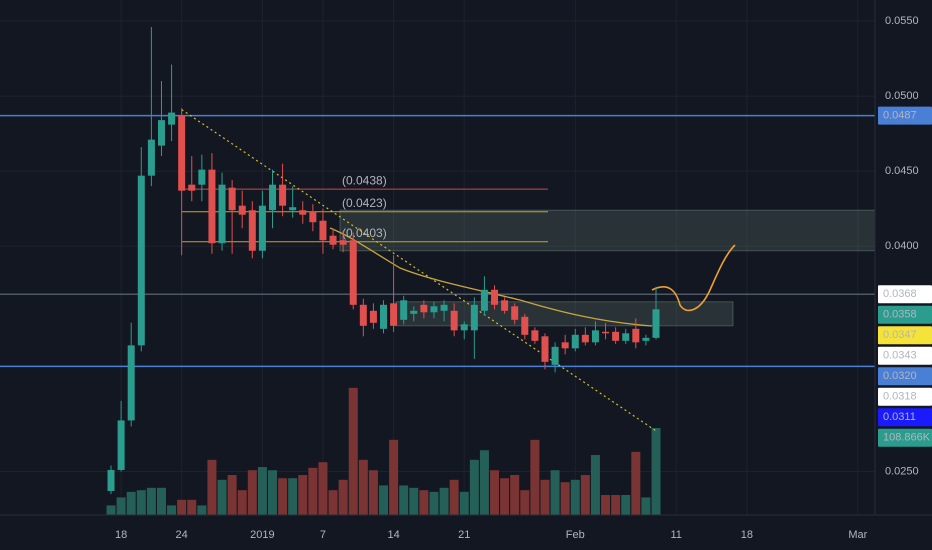 Image resolution: width=932 pixels, height=550 pixels. I want to click on price-tag-label: 0.0311, so click(899, 417).